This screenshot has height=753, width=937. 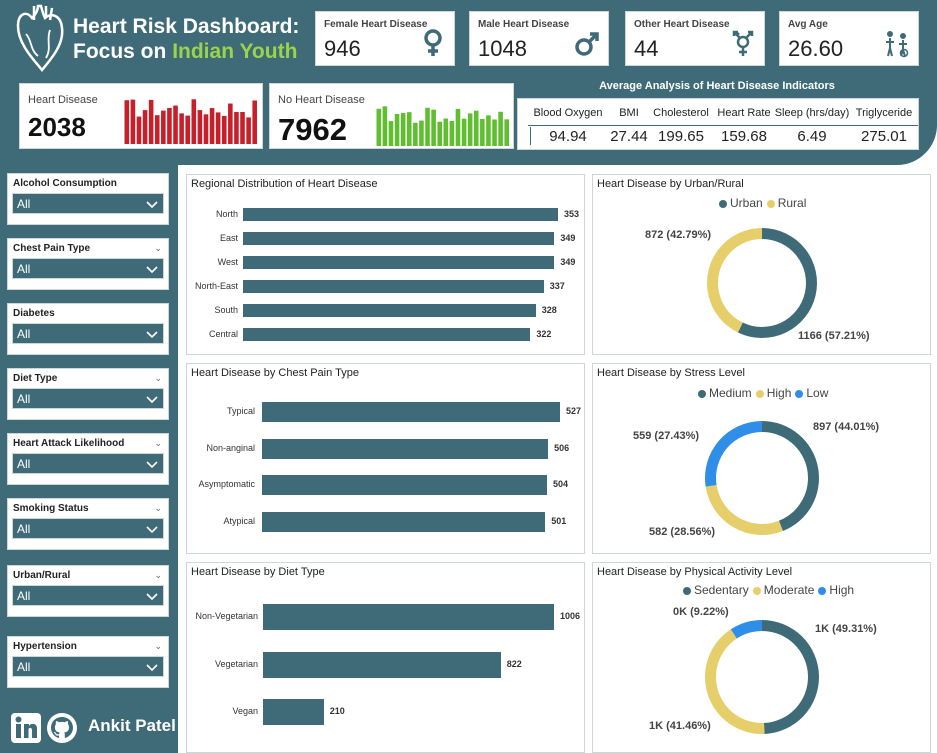 I want to click on filter-card: Diet Type ⌄ All, so click(x=88, y=394).